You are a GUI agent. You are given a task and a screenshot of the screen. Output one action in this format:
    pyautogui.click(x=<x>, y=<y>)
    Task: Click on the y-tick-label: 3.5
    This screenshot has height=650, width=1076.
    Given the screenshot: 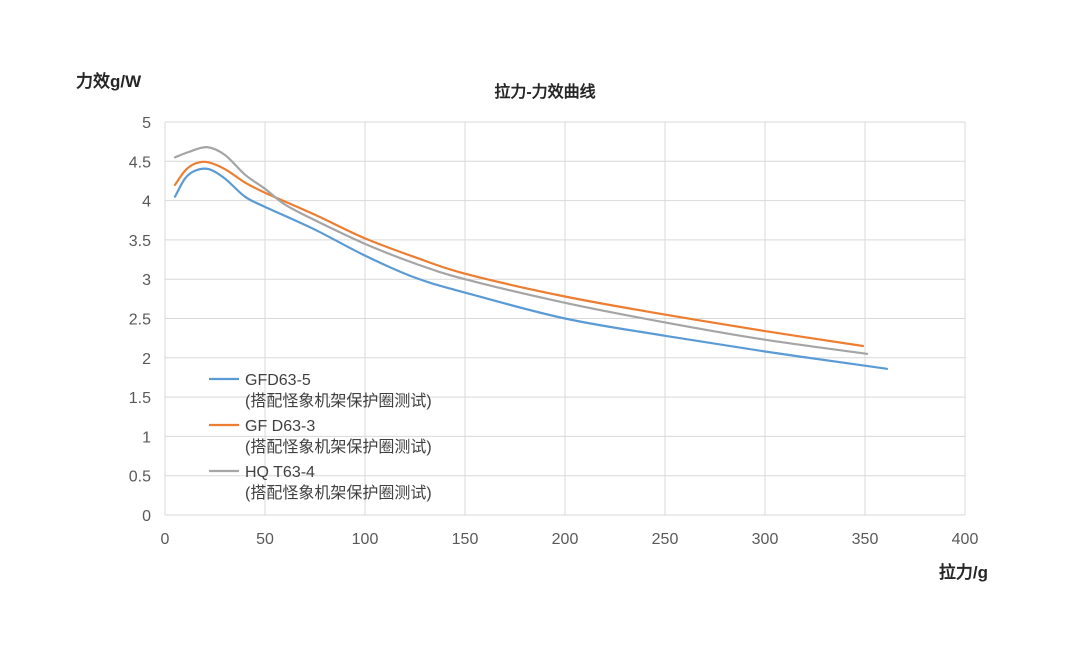 What is the action you would take?
    pyautogui.click(x=140, y=241)
    